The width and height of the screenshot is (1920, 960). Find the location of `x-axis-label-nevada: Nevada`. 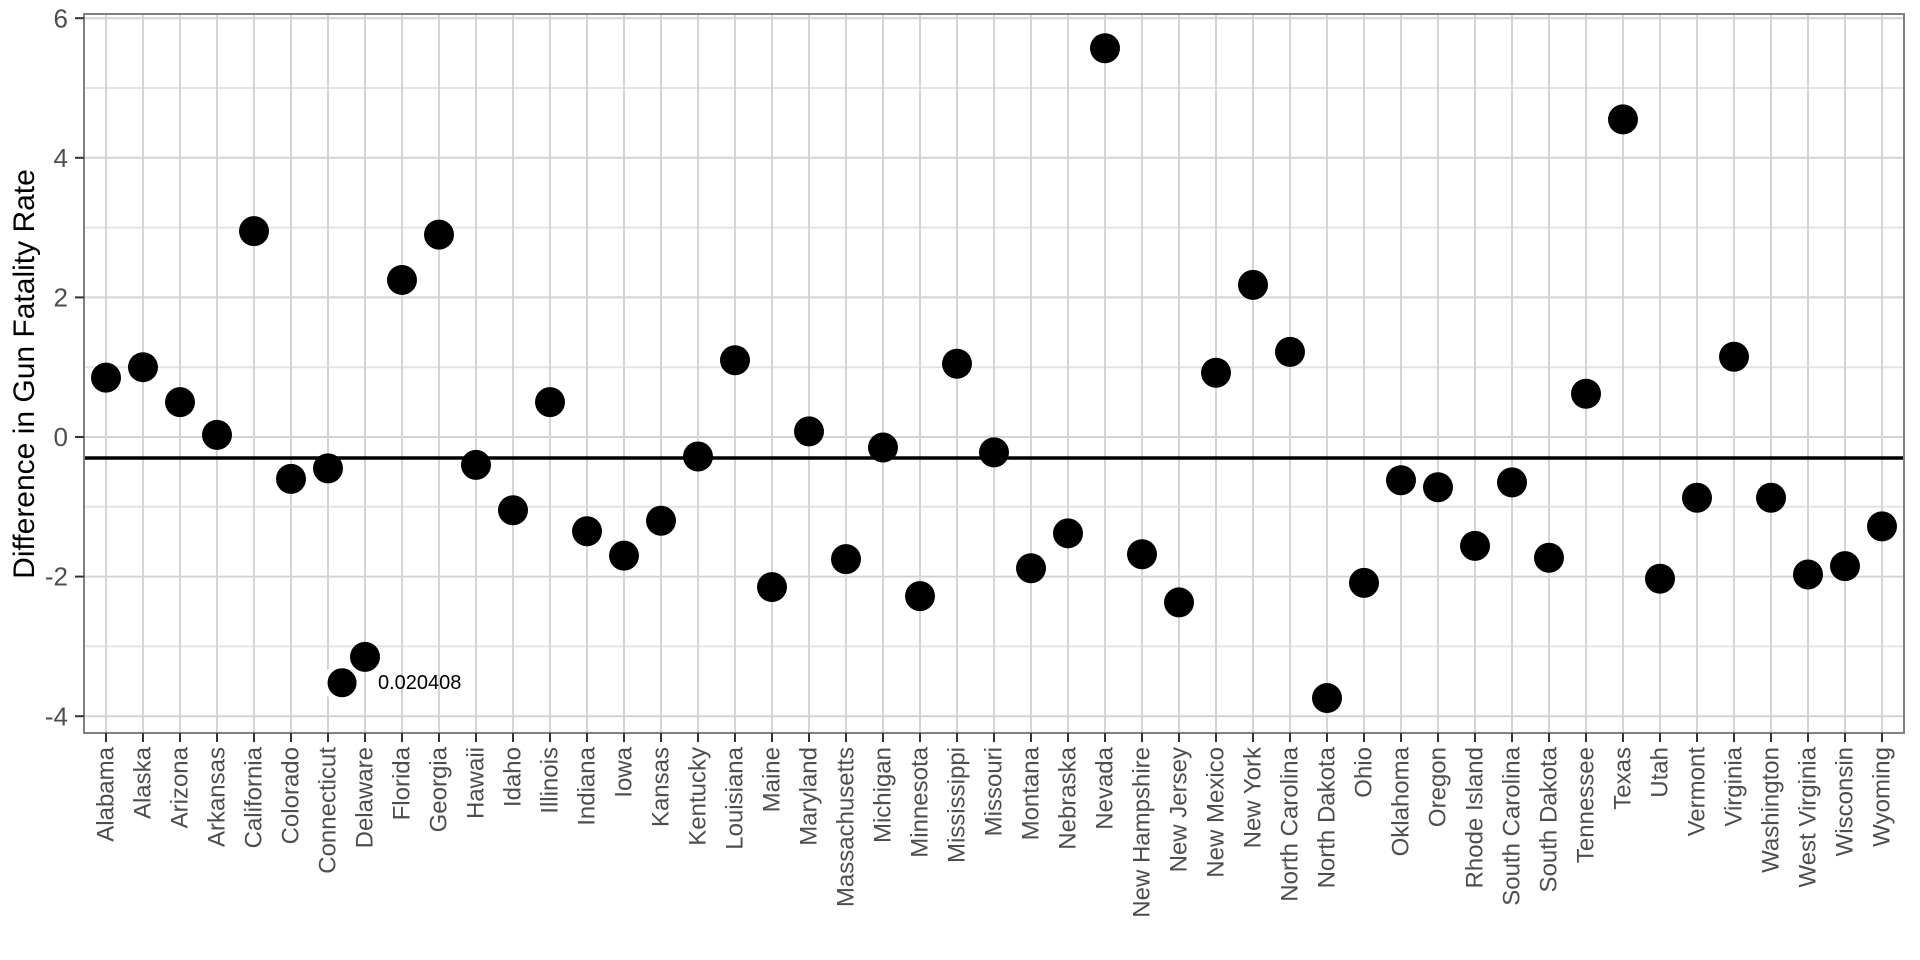

x-axis-label-nevada: Nevada is located at coordinates (1105, 787).